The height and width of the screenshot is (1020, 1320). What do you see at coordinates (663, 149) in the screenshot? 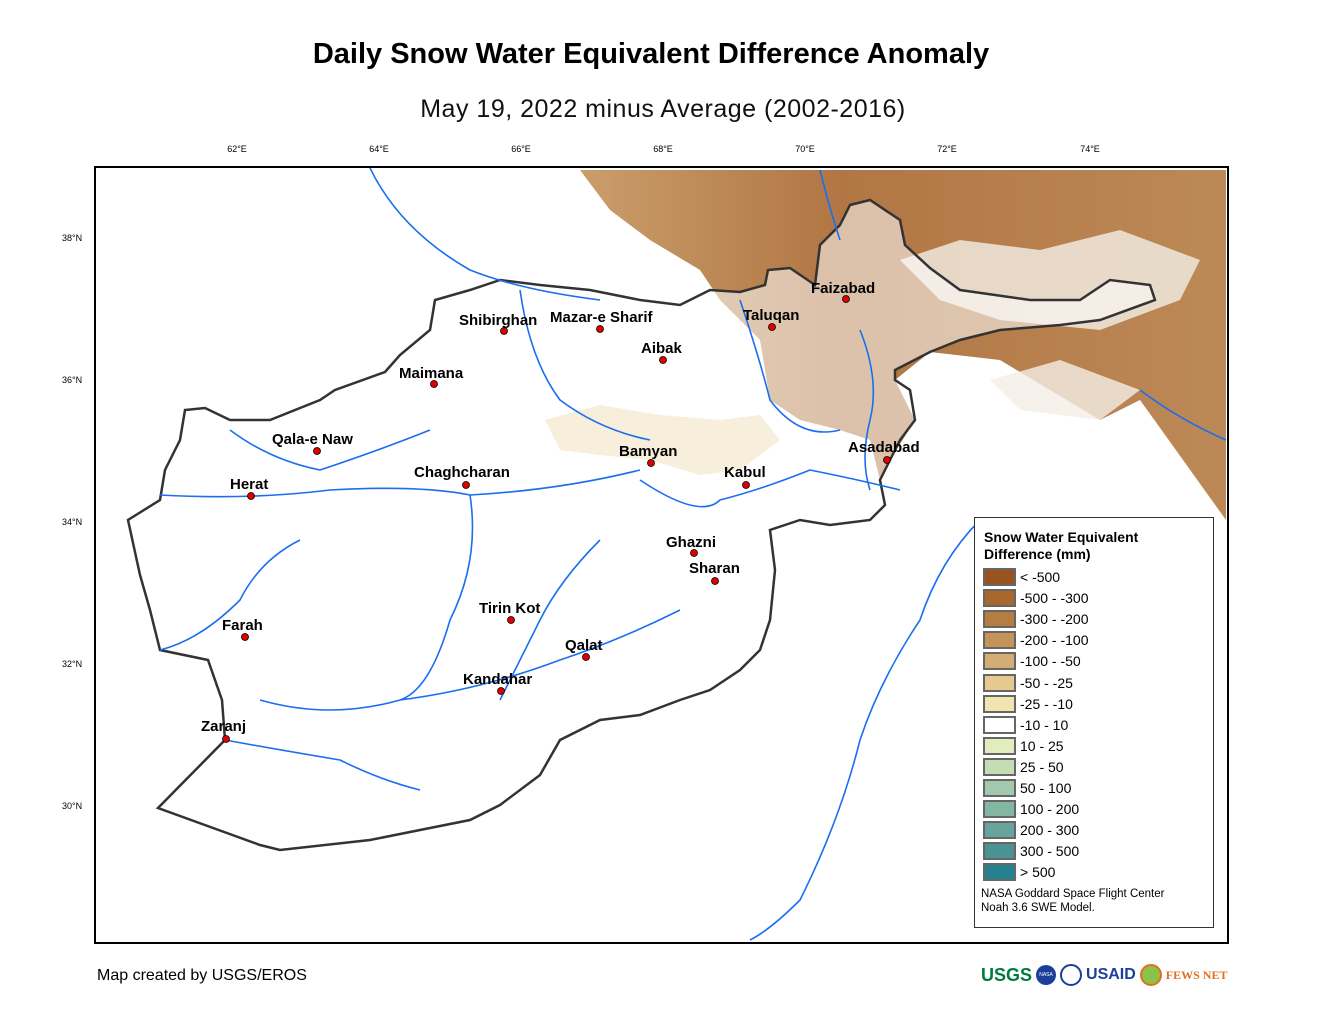
I see `lon-tick: 68°E` at bounding box center [663, 149].